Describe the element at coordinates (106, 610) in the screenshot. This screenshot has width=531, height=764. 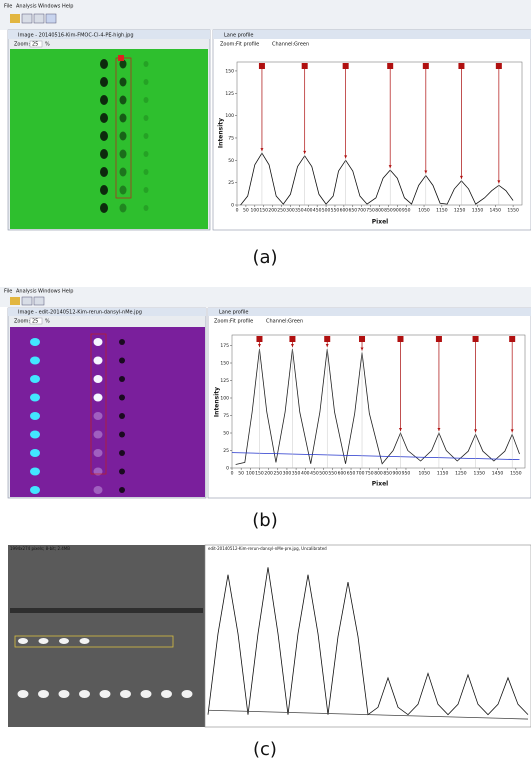
I see `gel-band` at that location.